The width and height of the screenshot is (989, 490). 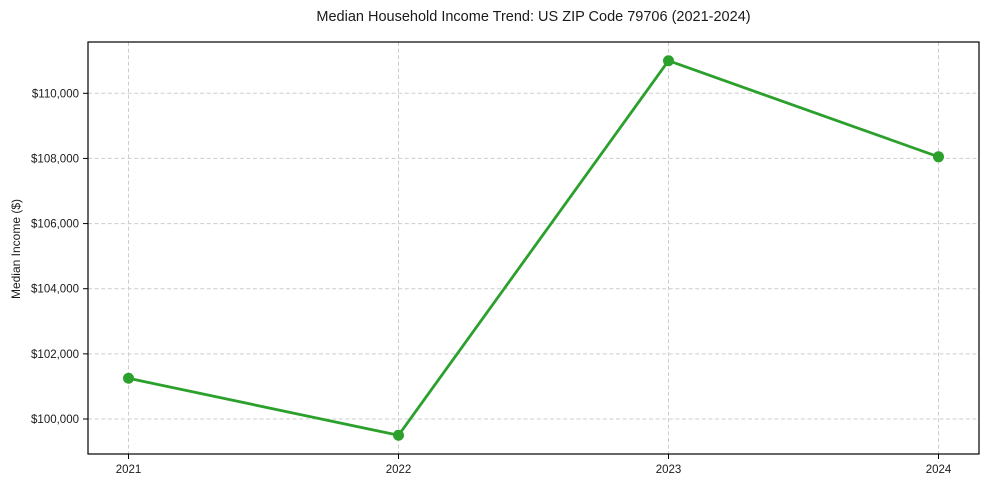 I want to click on data-point-2021, so click(x=128, y=378).